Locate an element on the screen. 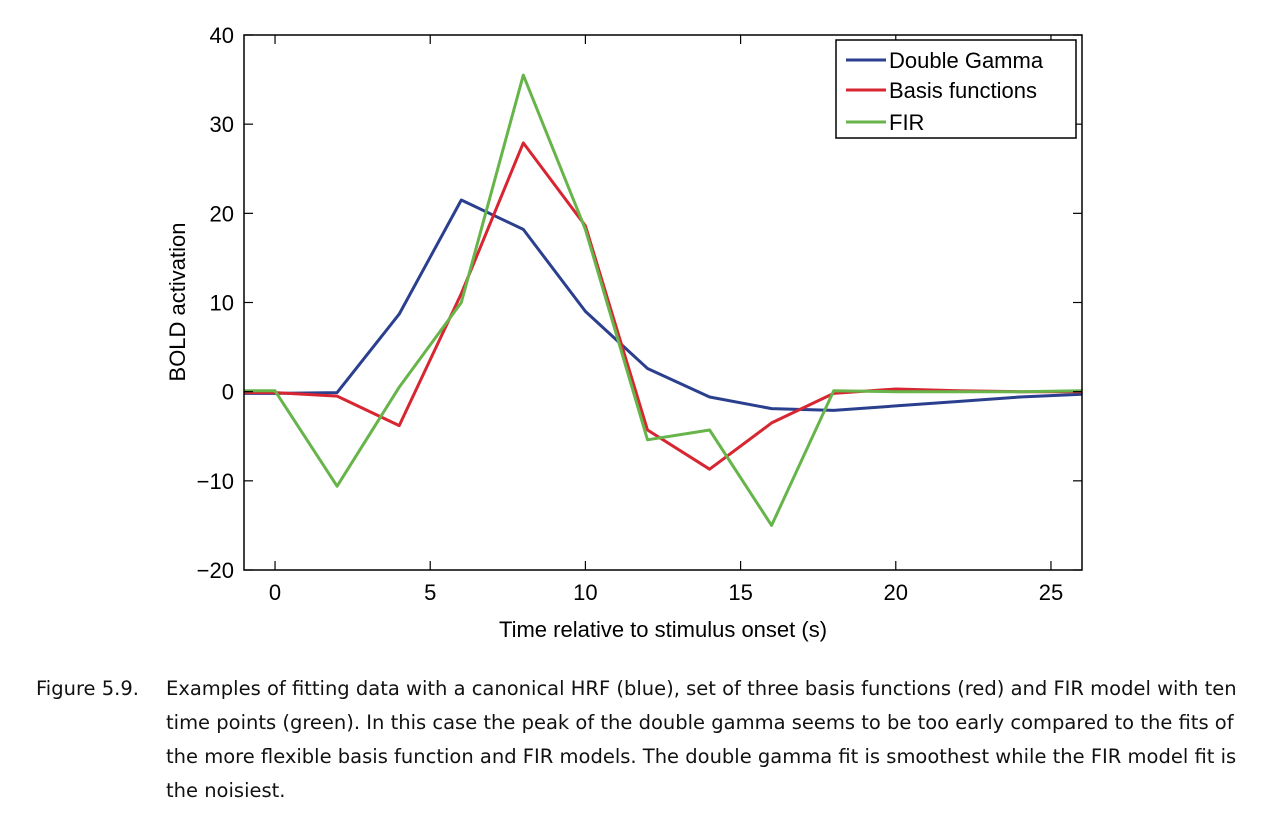 This screenshot has height=840, width=1272. x-tick-label: 20 is located at coordinates (896, 592).